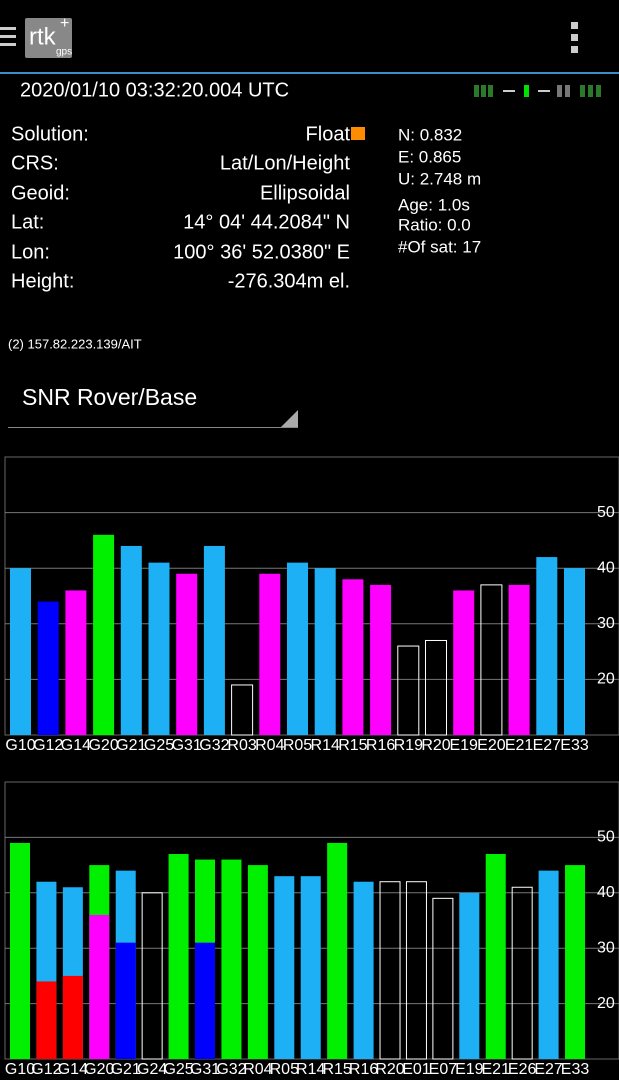  I want to click on x-tick-label: E33, so click(575, 1069).